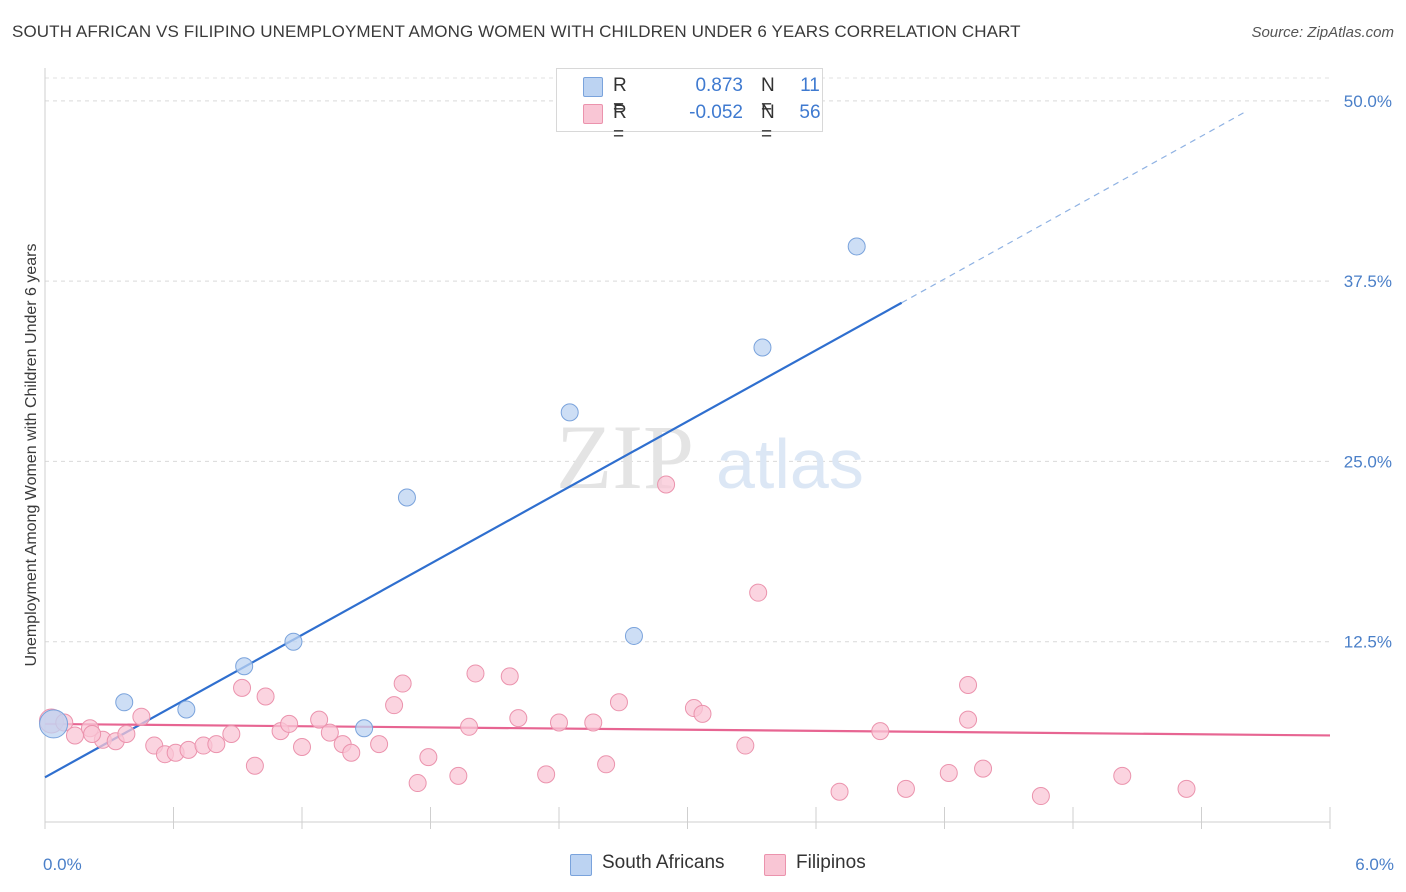 The image size is (1406, 892). Describe the element at coordinates (1368, 642) in the screenshot. I see `y-tick-label: 12.5%` at that location.